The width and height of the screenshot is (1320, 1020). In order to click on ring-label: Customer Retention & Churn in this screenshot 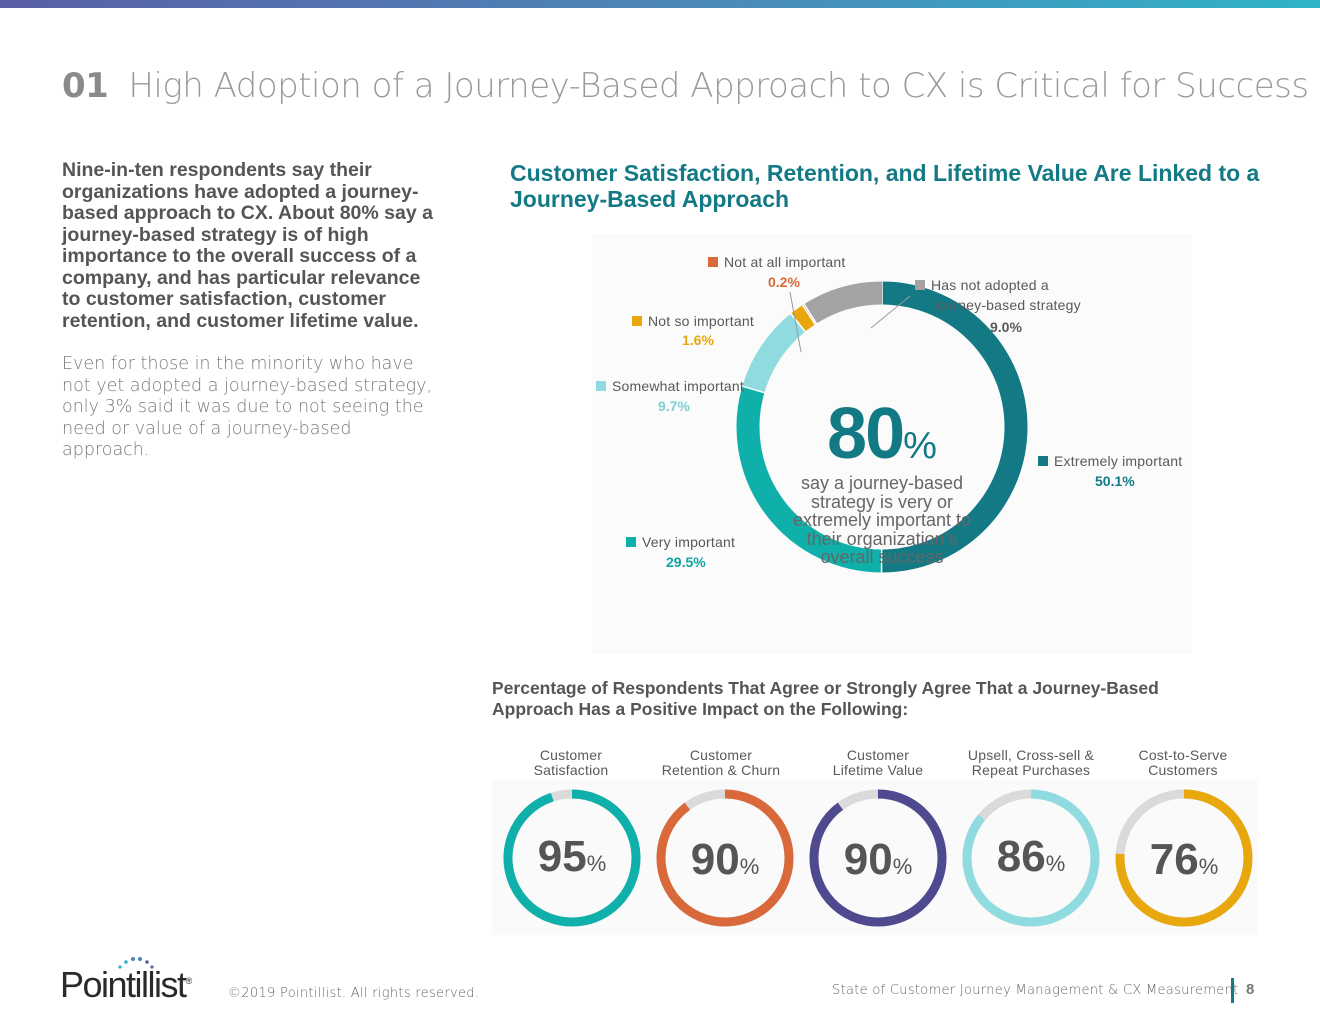, I will do `click(721, 762)`.